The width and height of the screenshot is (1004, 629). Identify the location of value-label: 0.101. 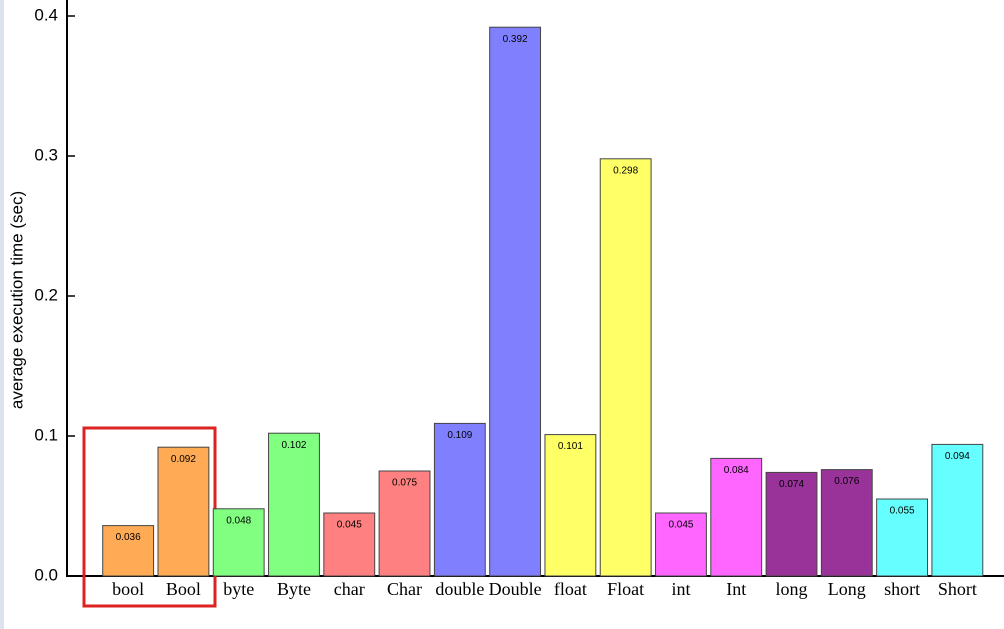
(570, 446).